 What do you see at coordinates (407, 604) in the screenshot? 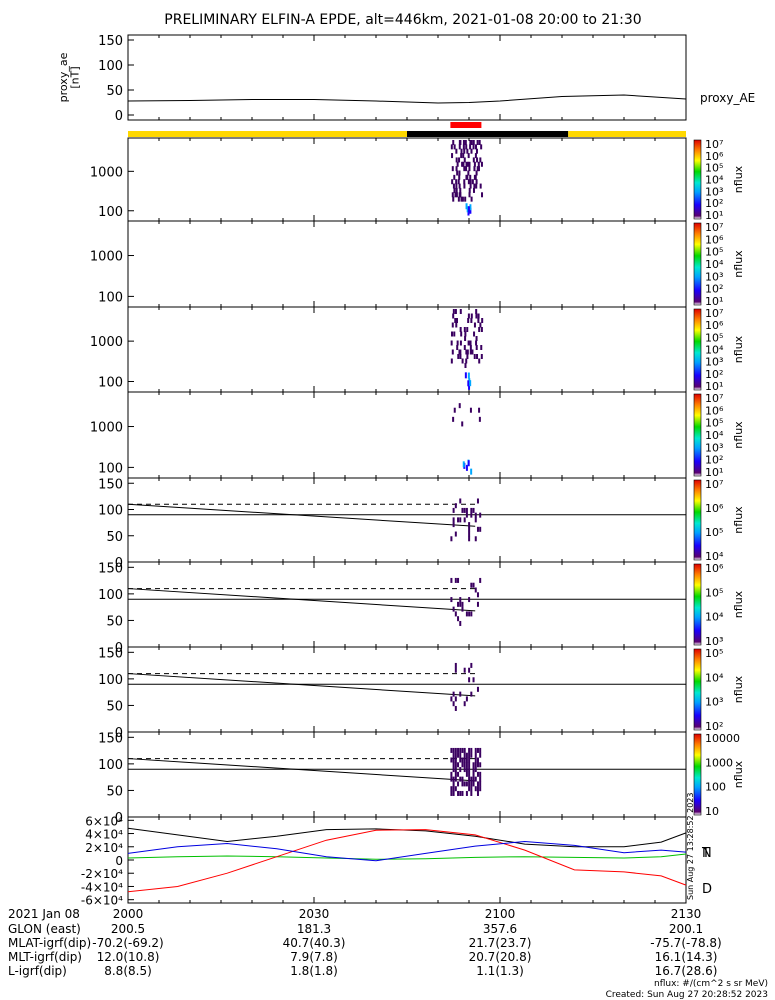
I see `pa1-panel-frame` at bounding box center [407, 604].